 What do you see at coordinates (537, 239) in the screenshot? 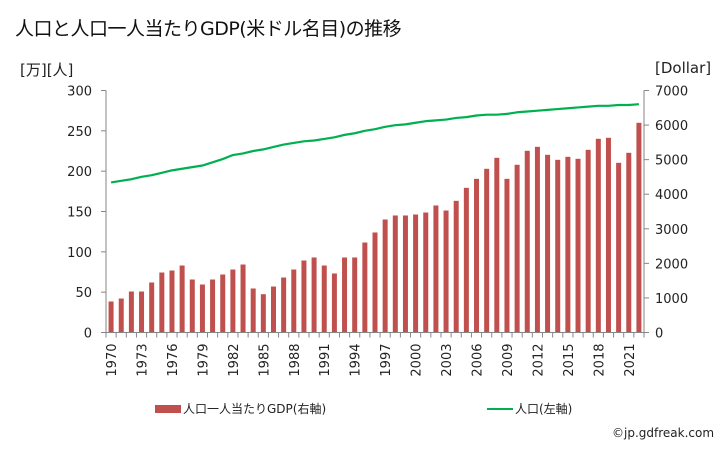
I see `gdp-bar-2012` at bounding box center [537, 239].